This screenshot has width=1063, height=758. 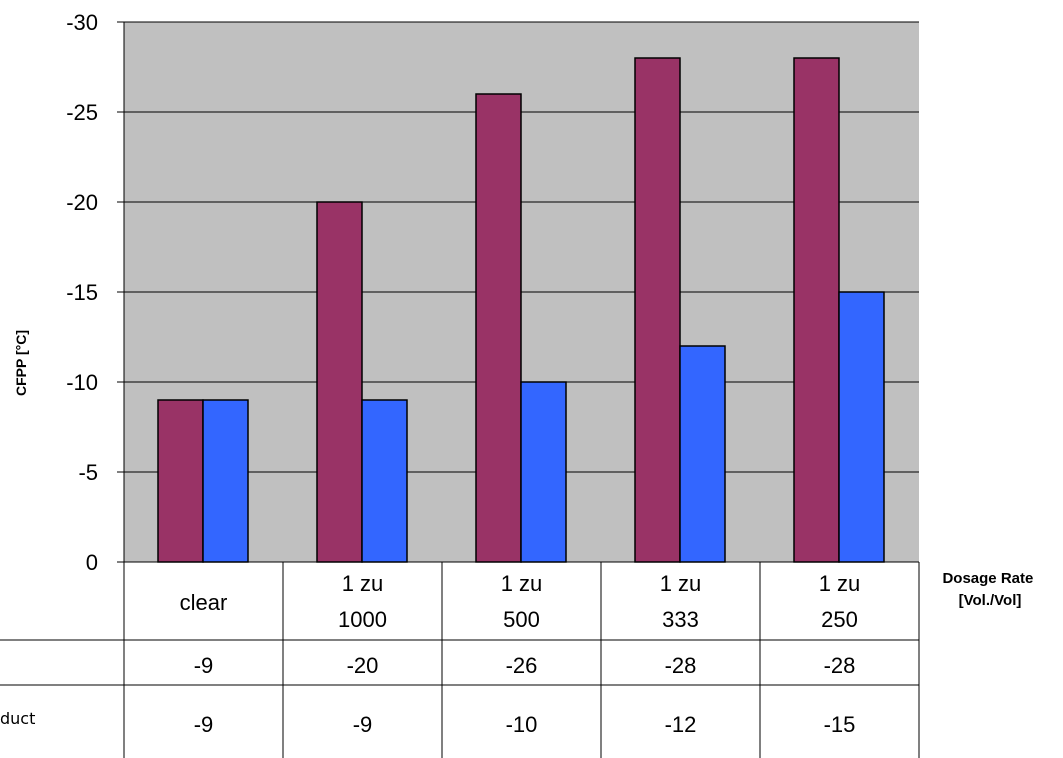 What do you see at coordinates (522, 724) in the screenshot?
I see `table-cell-series-2: -10` at bounding box center [522, 724].